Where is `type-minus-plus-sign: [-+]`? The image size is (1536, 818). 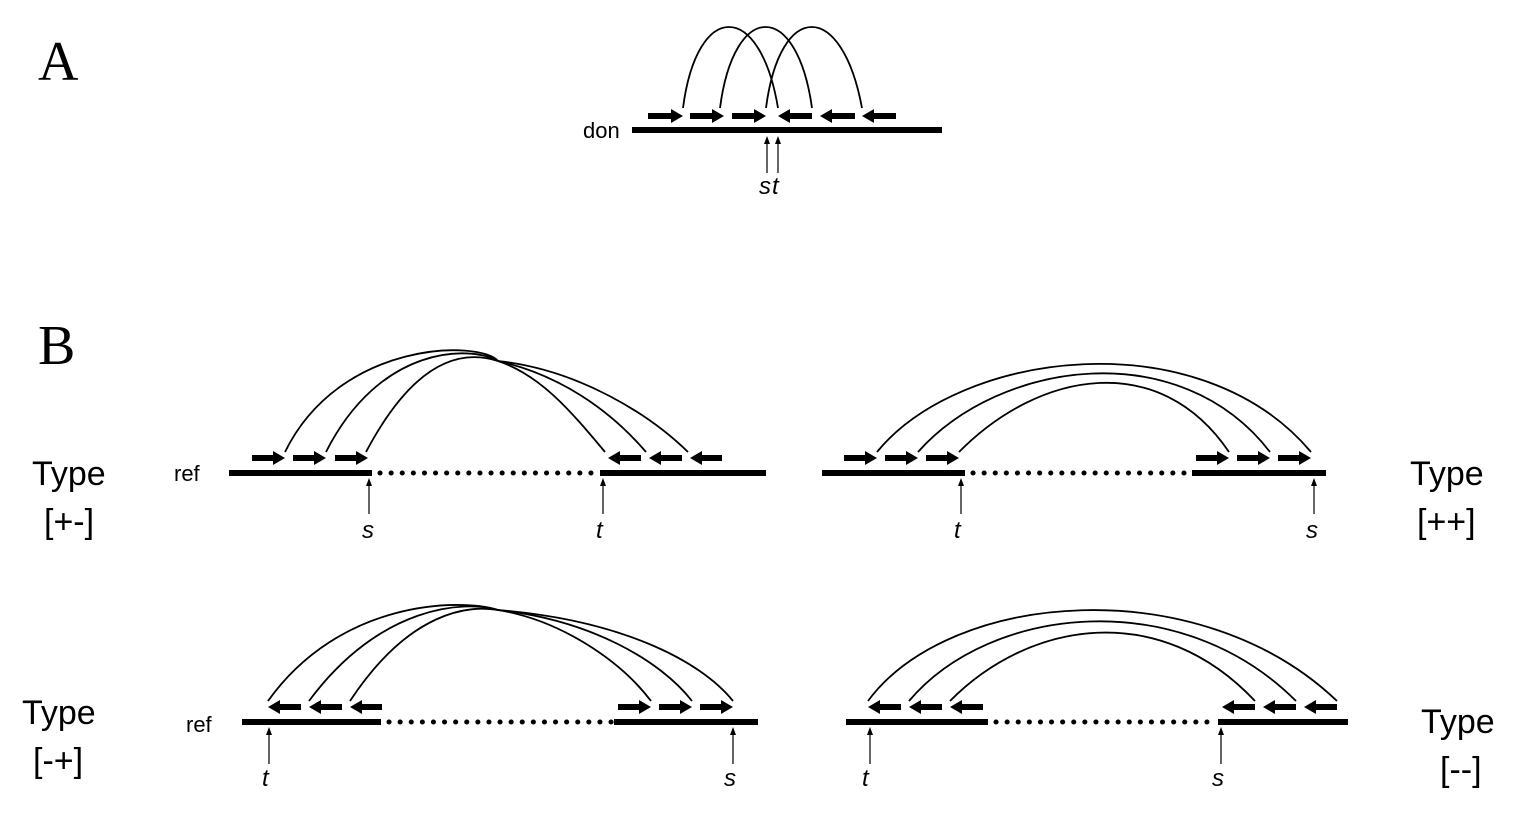
type-minus-plus-sign: [-+] is located at coordinates (58, 761).